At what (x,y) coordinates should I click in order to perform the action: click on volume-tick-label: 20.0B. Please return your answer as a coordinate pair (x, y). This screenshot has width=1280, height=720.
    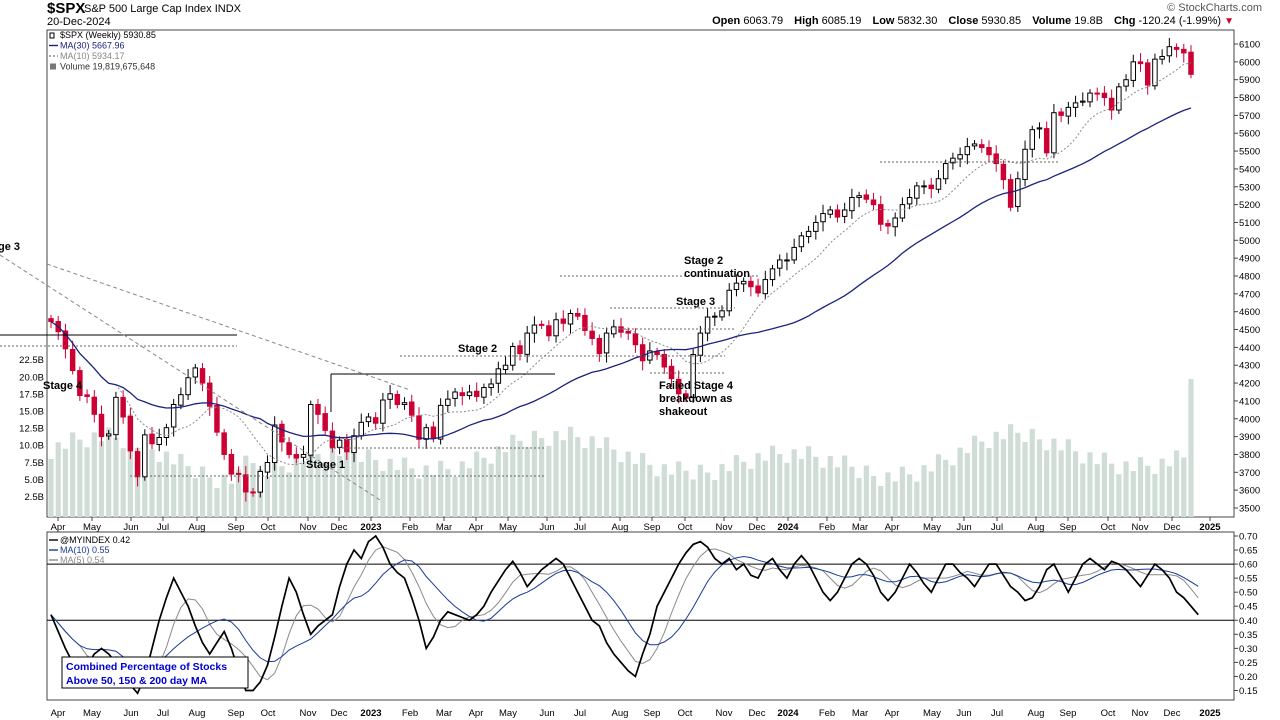
    Looking at the image, I should click on (31, 377).